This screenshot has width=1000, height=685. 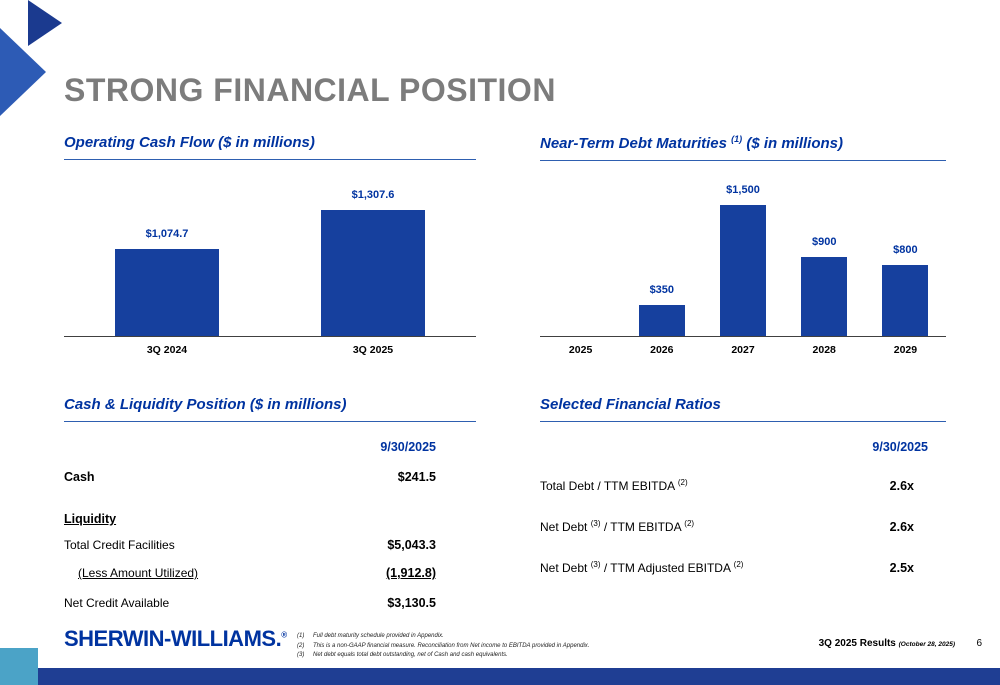 What do you see at coordinates (926, 644) in the screenshot?
I see `results-date: (October 28, 2025)` at bounding box center [926, 644].